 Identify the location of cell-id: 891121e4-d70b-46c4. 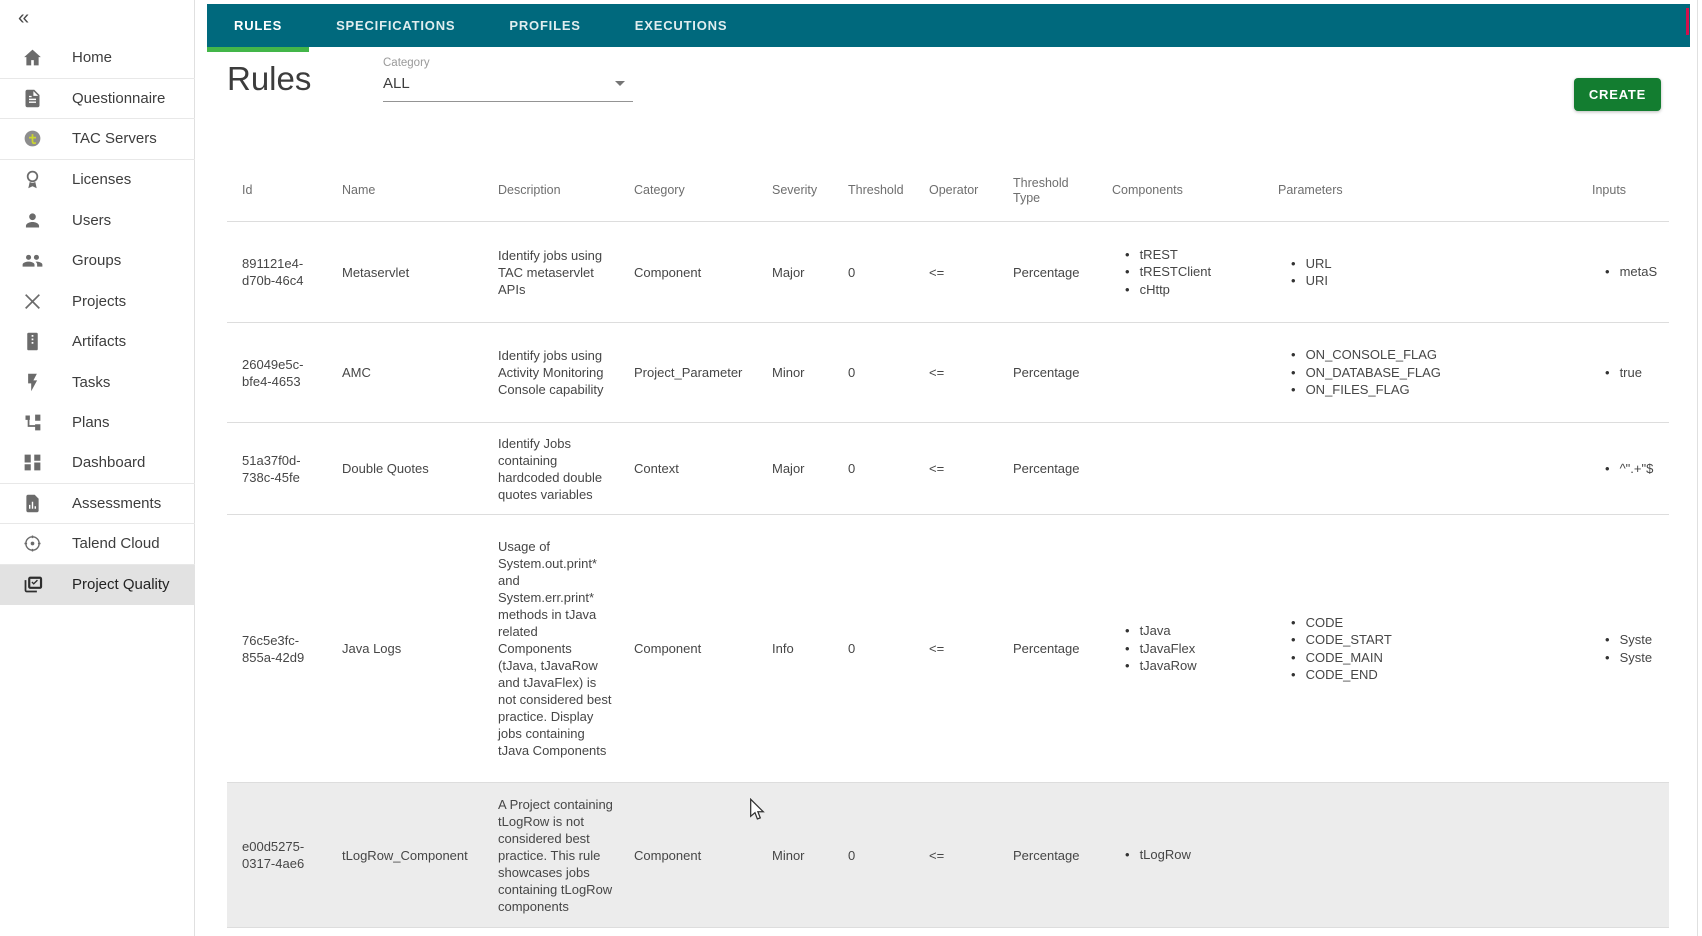
(273, 272).